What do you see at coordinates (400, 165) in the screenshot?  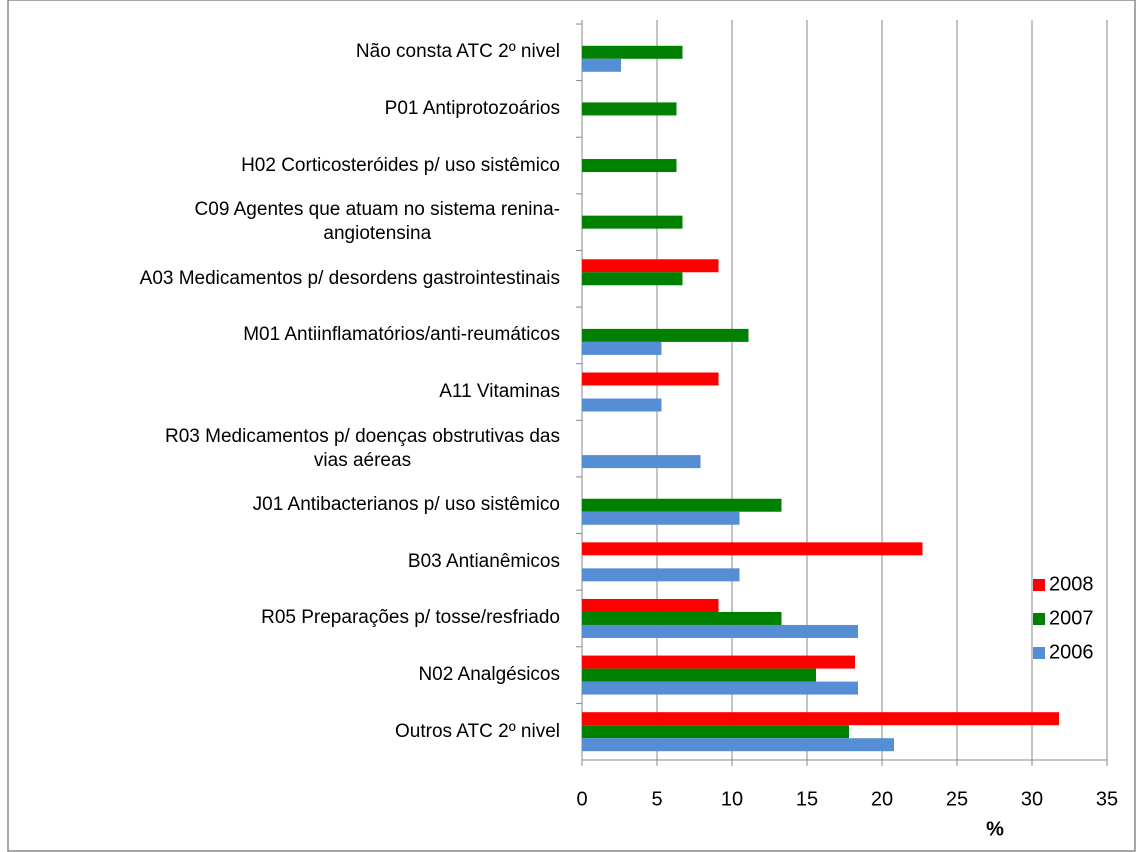 I see `y-tick-label: H02 Corticosteróides p/ uso sistêmico` at bounding box center [400, 165].